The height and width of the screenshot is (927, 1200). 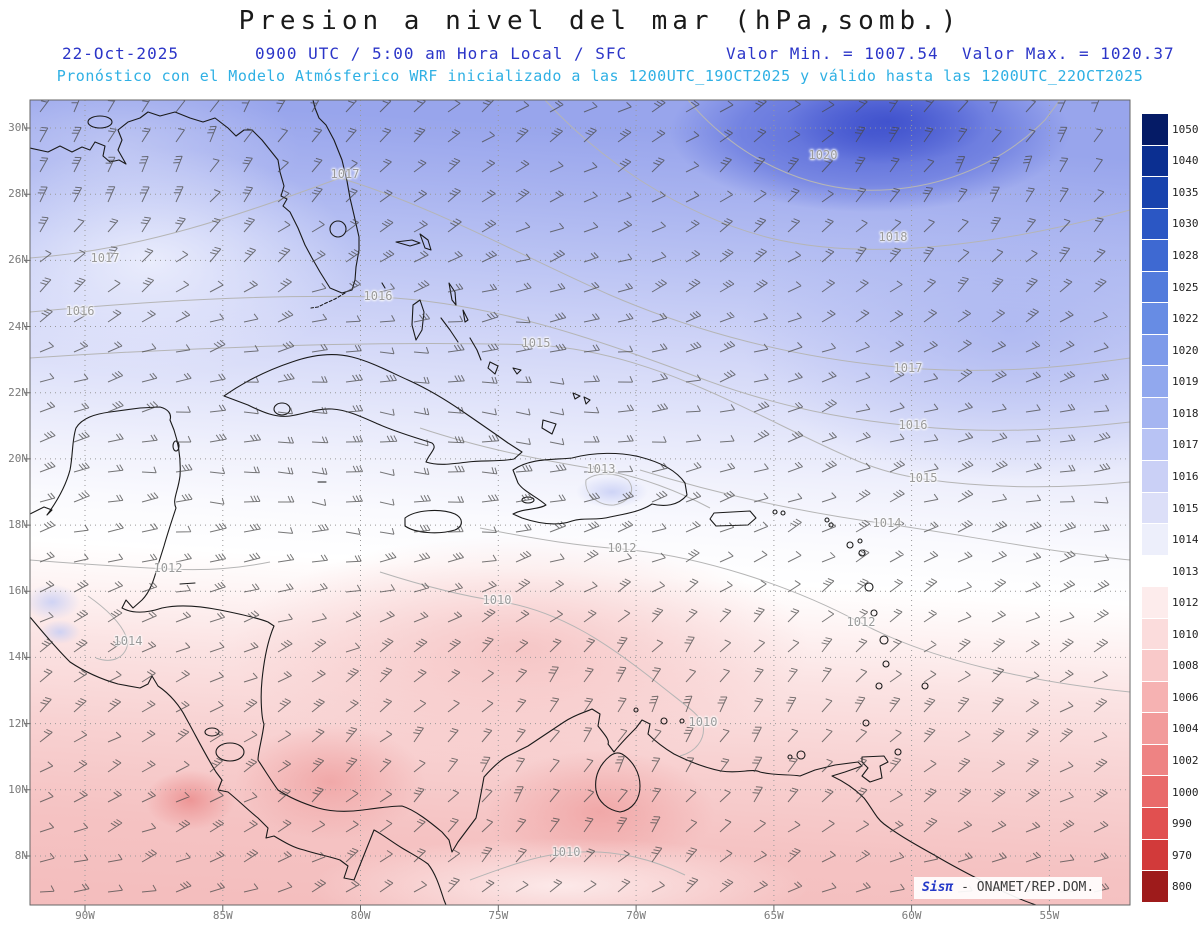 What do you see at coordinates (1185, 729) in the screenshot?
I see `colorbar-value-label: 1004` at bounding box center [1185, 729].